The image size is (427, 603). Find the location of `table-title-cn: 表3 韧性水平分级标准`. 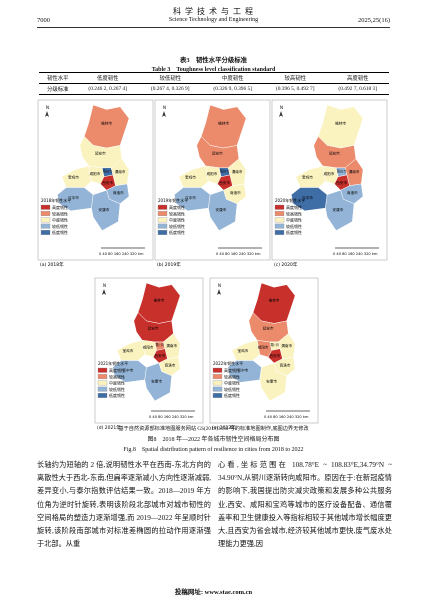

table-title-cn: 表3 韧性水平分级标准 is located at coordinates (213, 60).